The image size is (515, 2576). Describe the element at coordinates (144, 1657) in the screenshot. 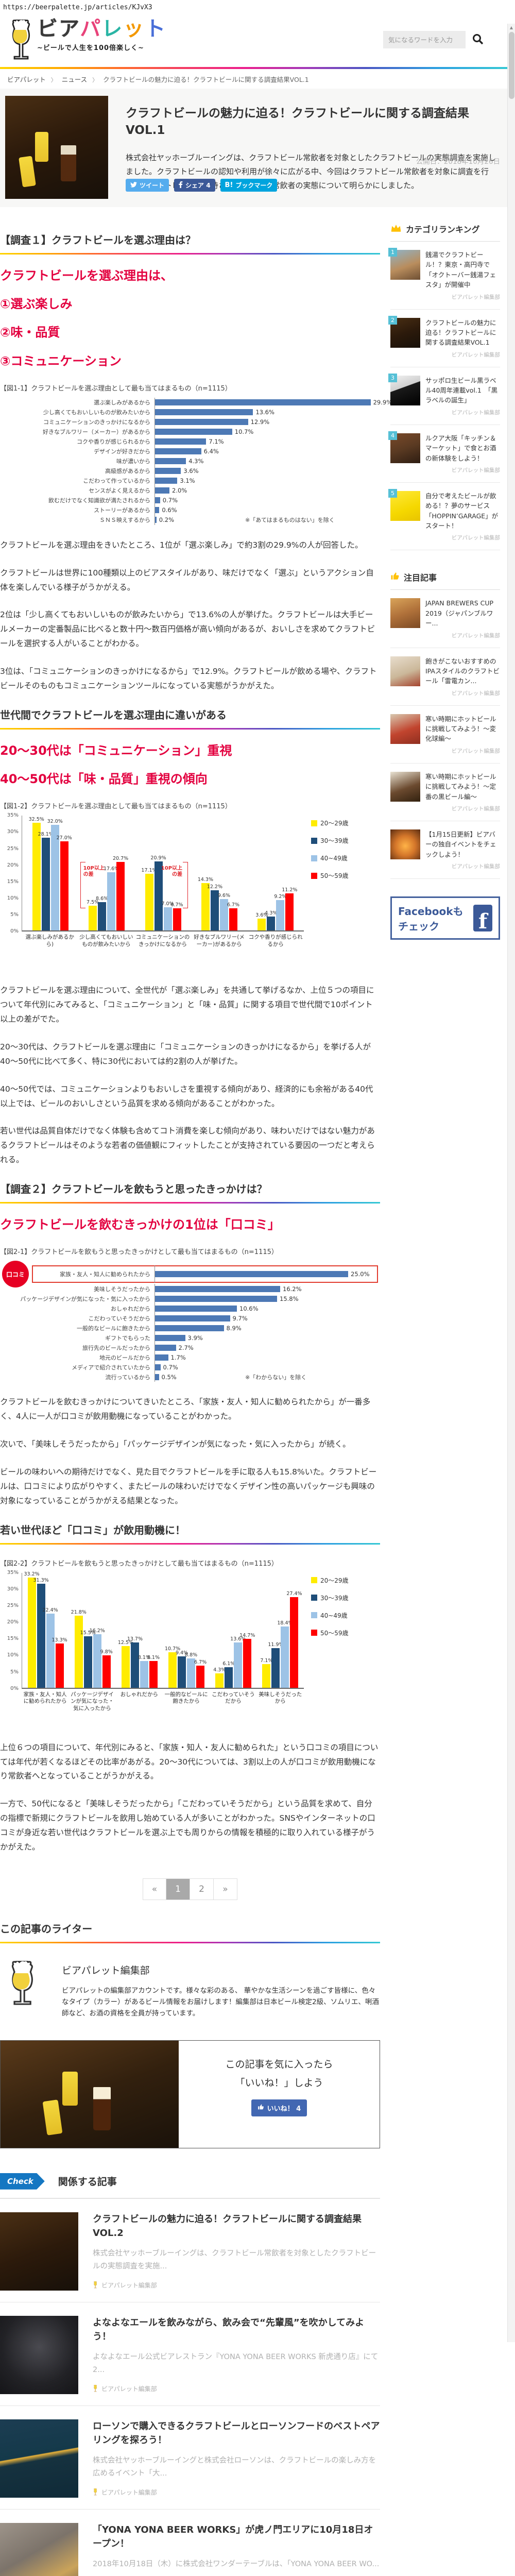

I see `bar-value: 8.1%` at that location.